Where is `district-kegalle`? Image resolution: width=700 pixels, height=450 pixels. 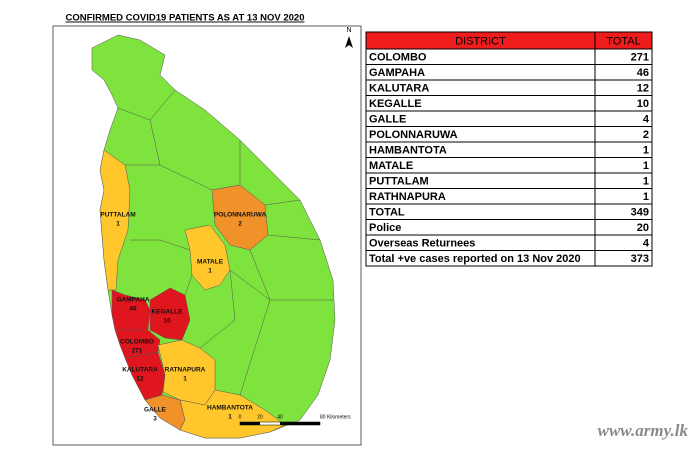 district-kegalle is located at coordinates (170, 314).